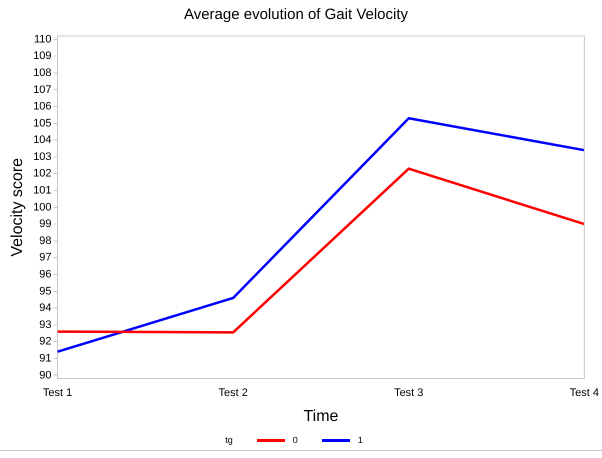 This screenshot has height=458, width=602. I want to click on y-tick-label: 103, so click(42, 156).